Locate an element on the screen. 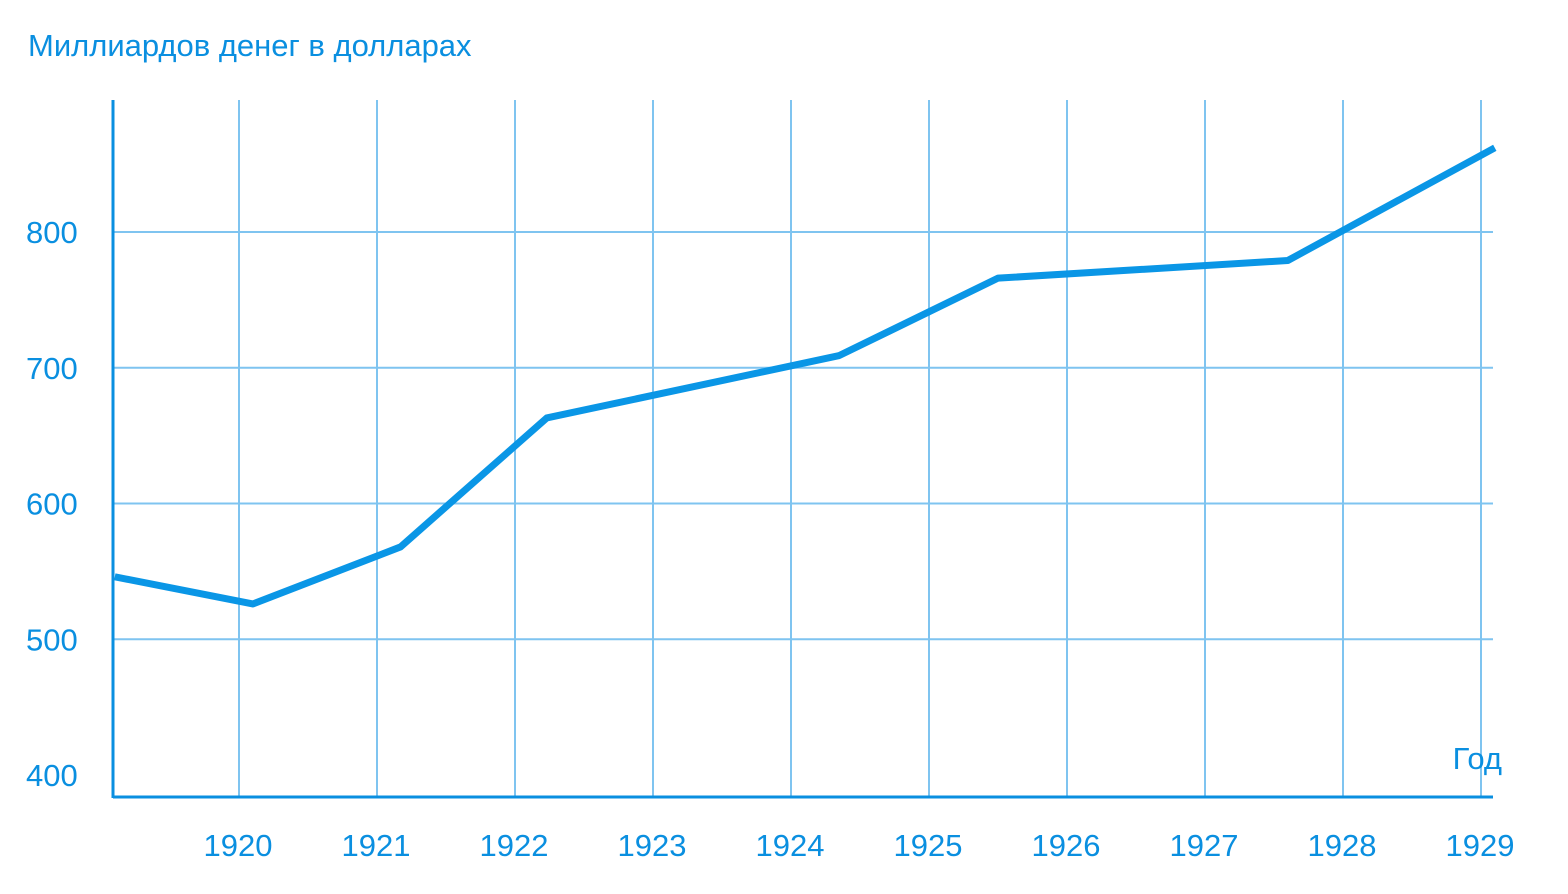 The image size is (1568, 894). x-tick-label: 1928 is located at coordinates (1342, 845).